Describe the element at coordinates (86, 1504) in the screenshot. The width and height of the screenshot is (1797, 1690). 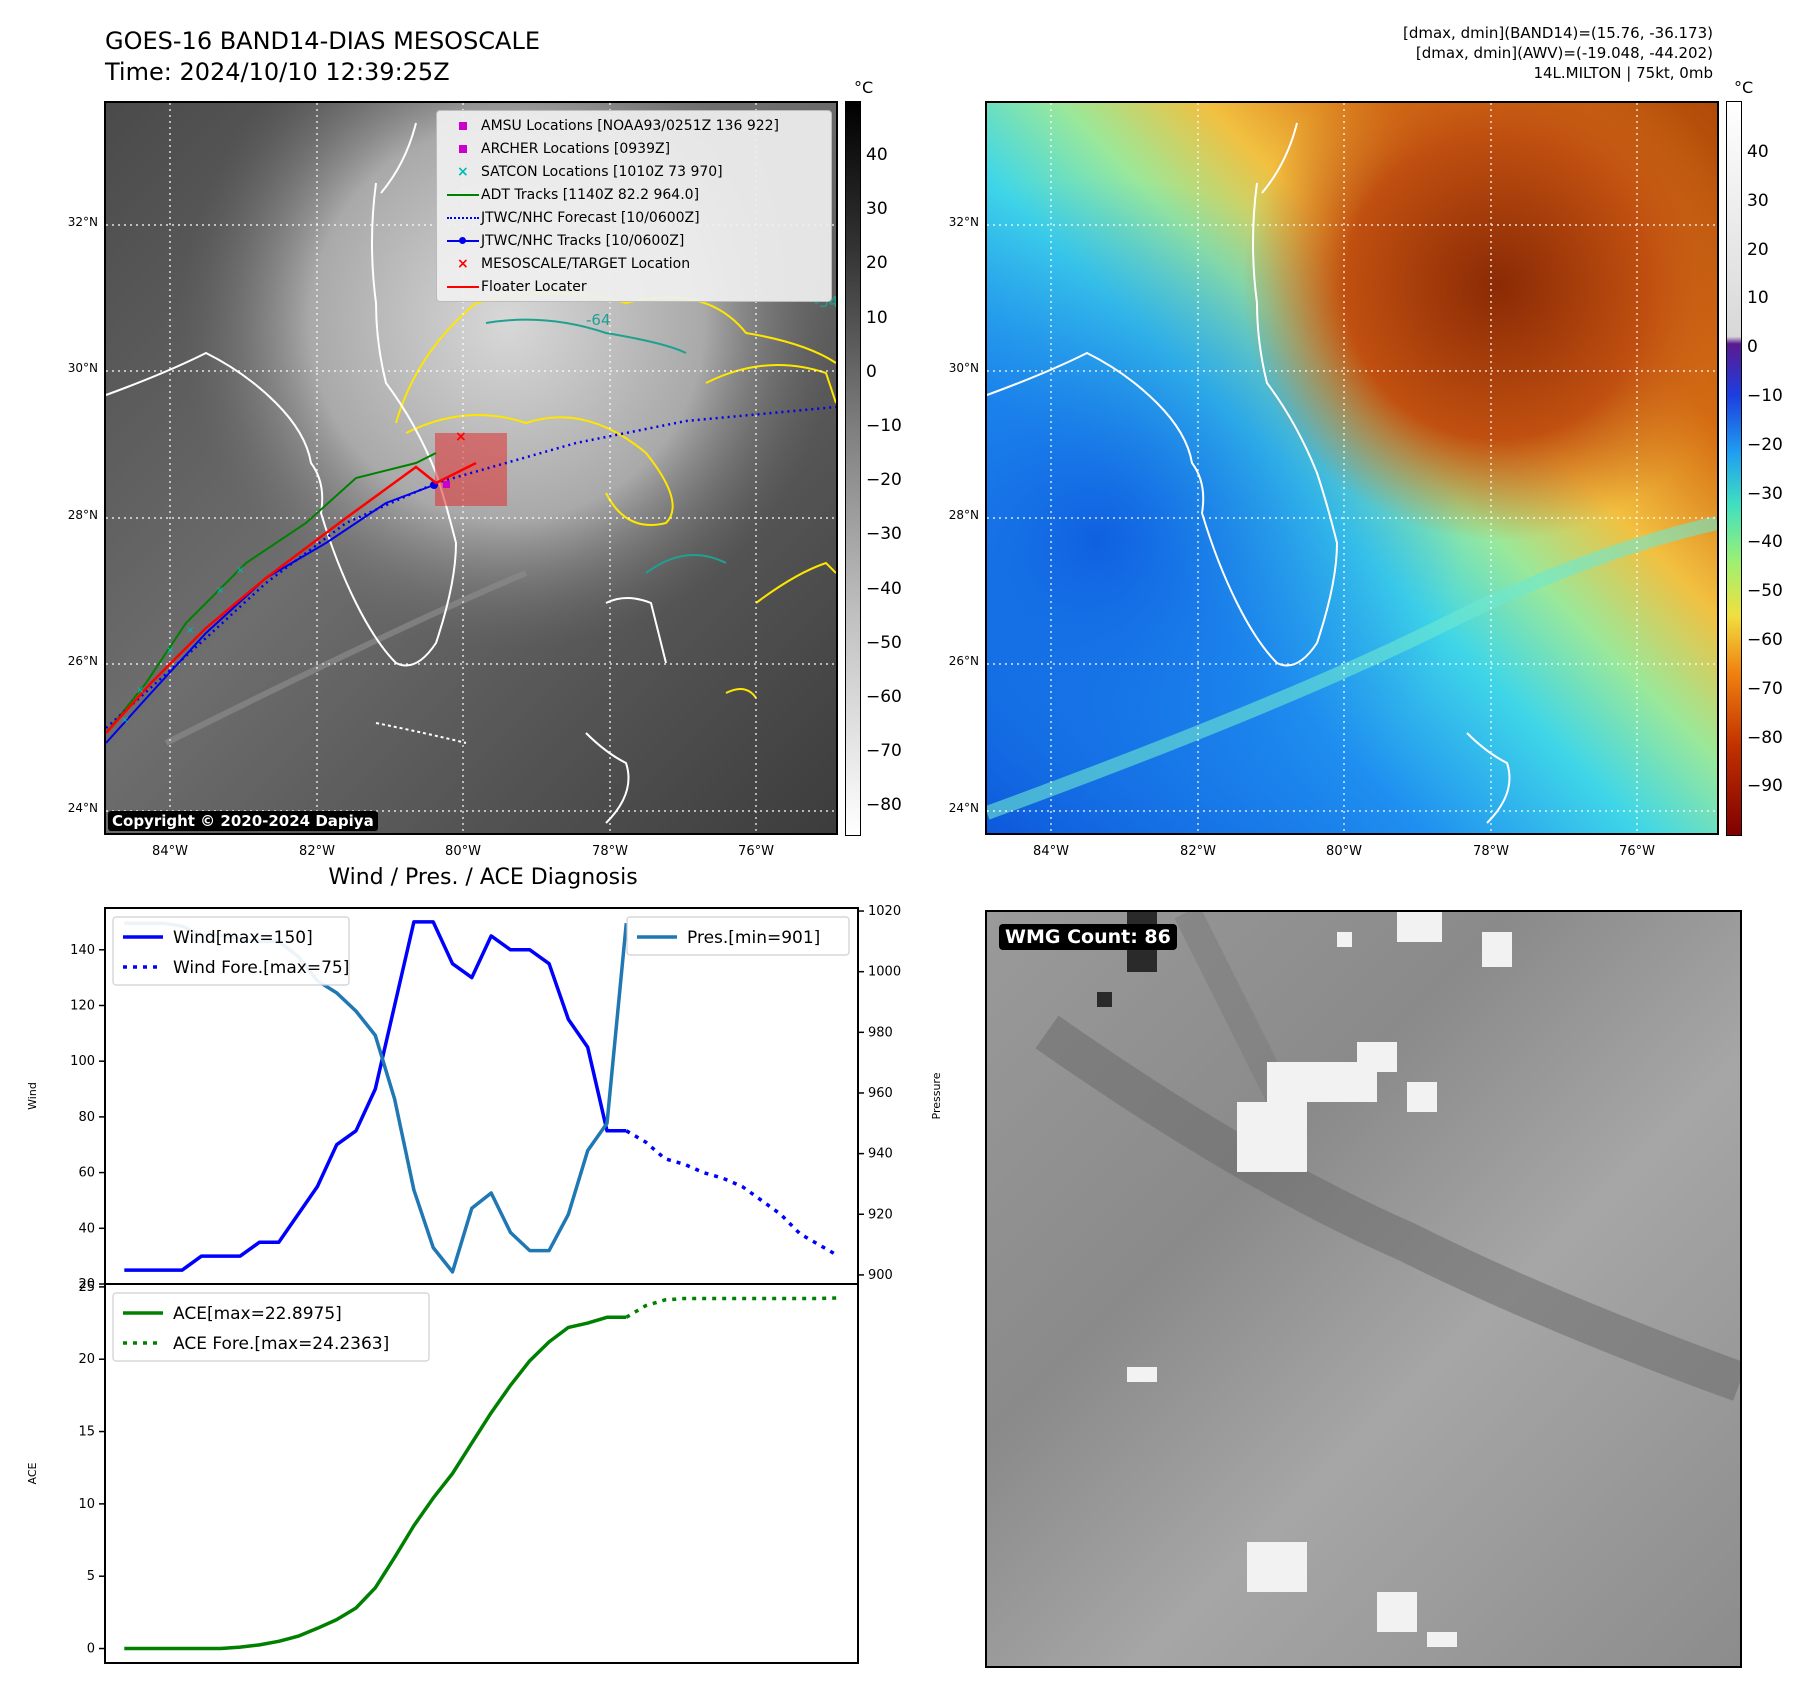
I see `y-tick-label: 10` at that location.